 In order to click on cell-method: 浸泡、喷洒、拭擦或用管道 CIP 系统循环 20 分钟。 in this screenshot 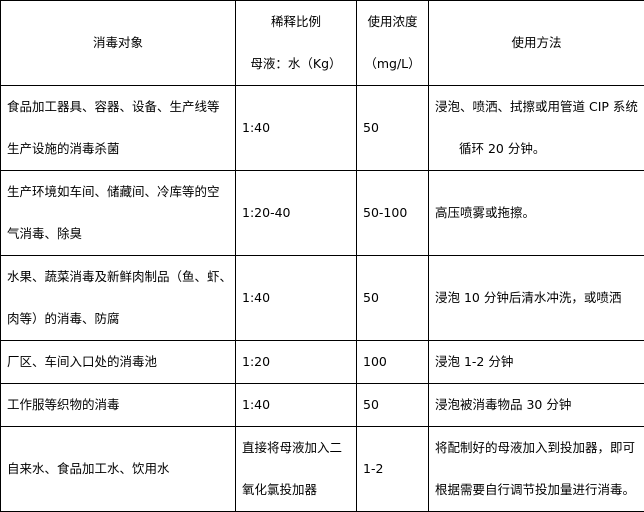, I will do `click(536, 128)`.